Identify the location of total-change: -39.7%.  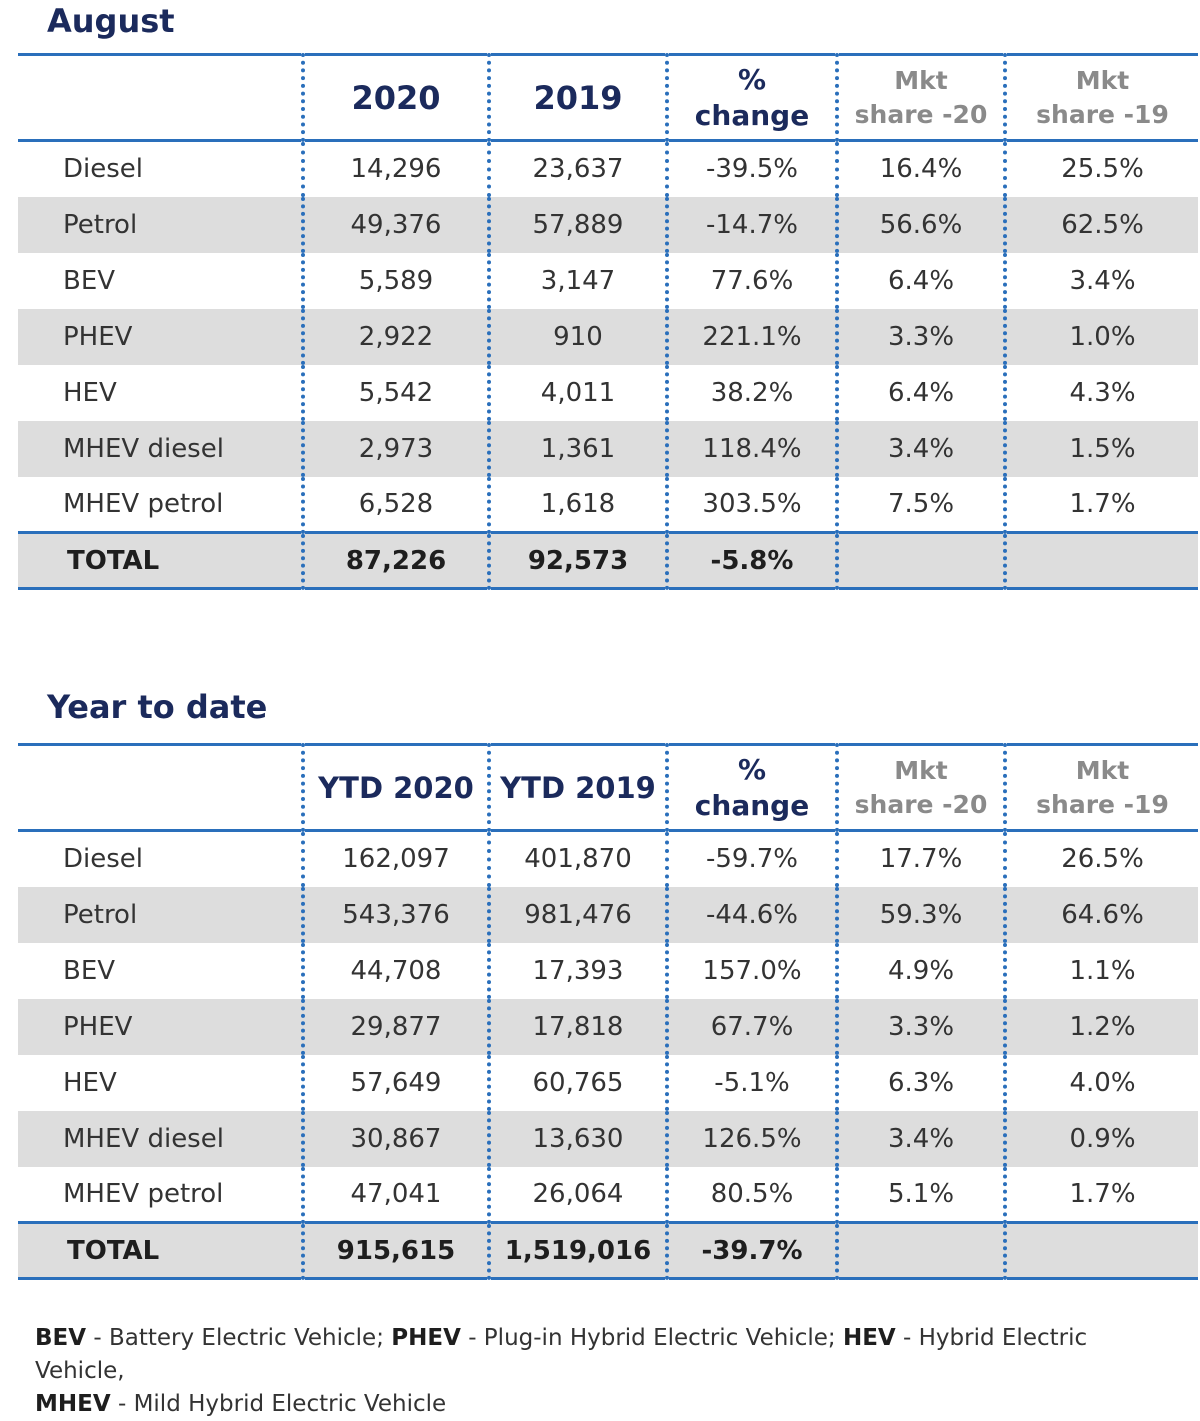
(751, 1250).